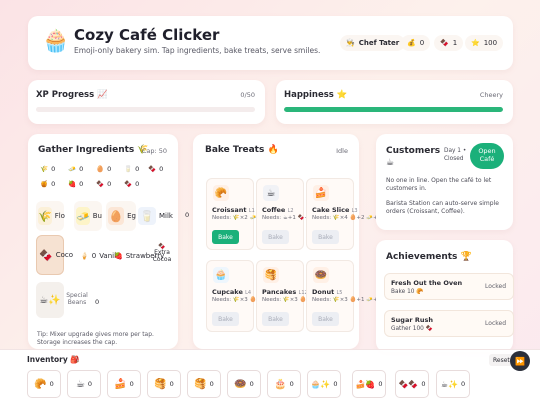  What do you see at coordinates (394, 102) in the screenshot?
I see `happiness-card: Happiness ⭐ Cheery` at bounding box center [394, 102].